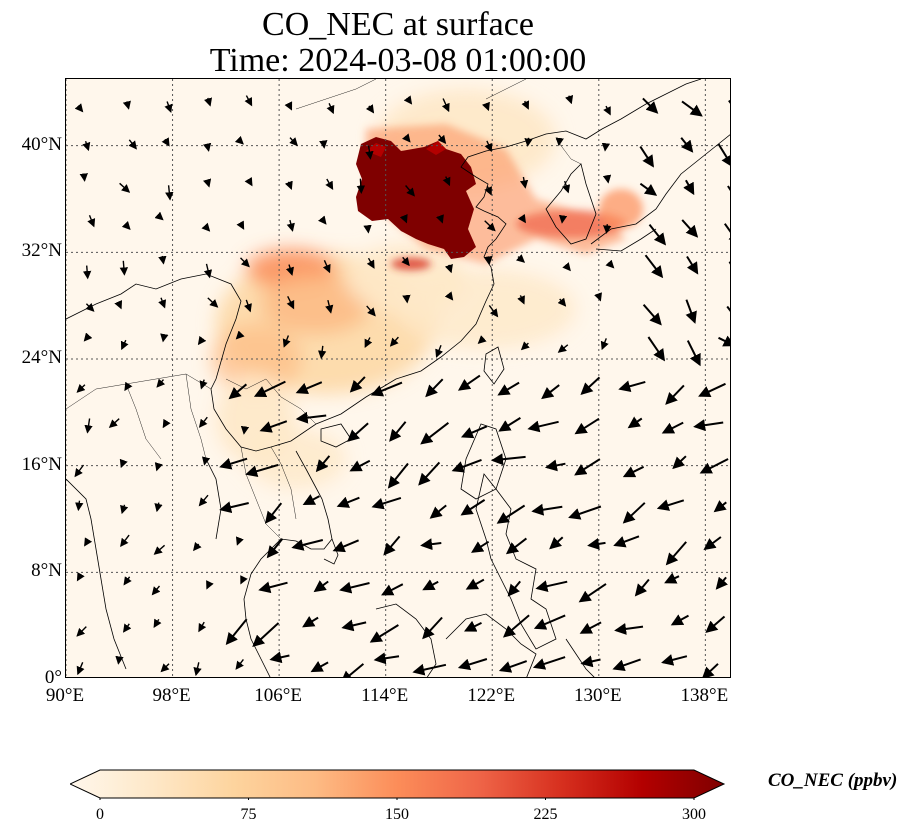  Describe the element at coordinates (278, 695) in the screenshot. I see `lon-tick-label: 106°E` at that location.